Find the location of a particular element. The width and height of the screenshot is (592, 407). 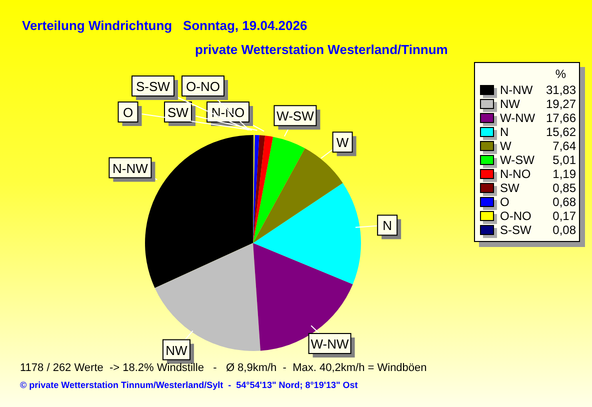

slice-label: W is located at coordinates (343, 142).